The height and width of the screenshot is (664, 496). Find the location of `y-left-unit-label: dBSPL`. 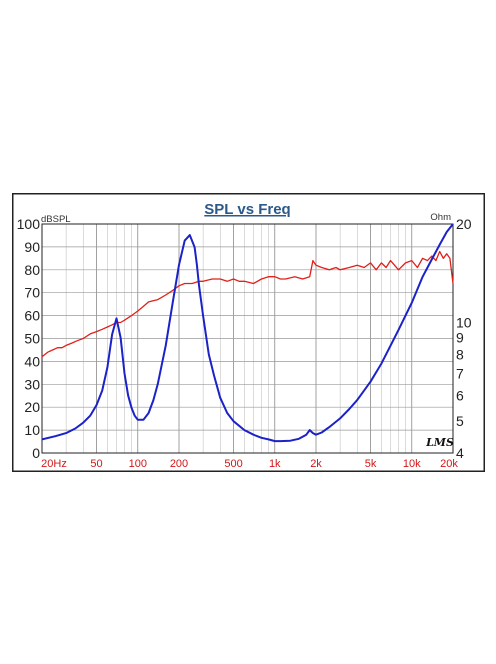

y-left-unit-label: dBSPL is located at coordinates (56, 219).